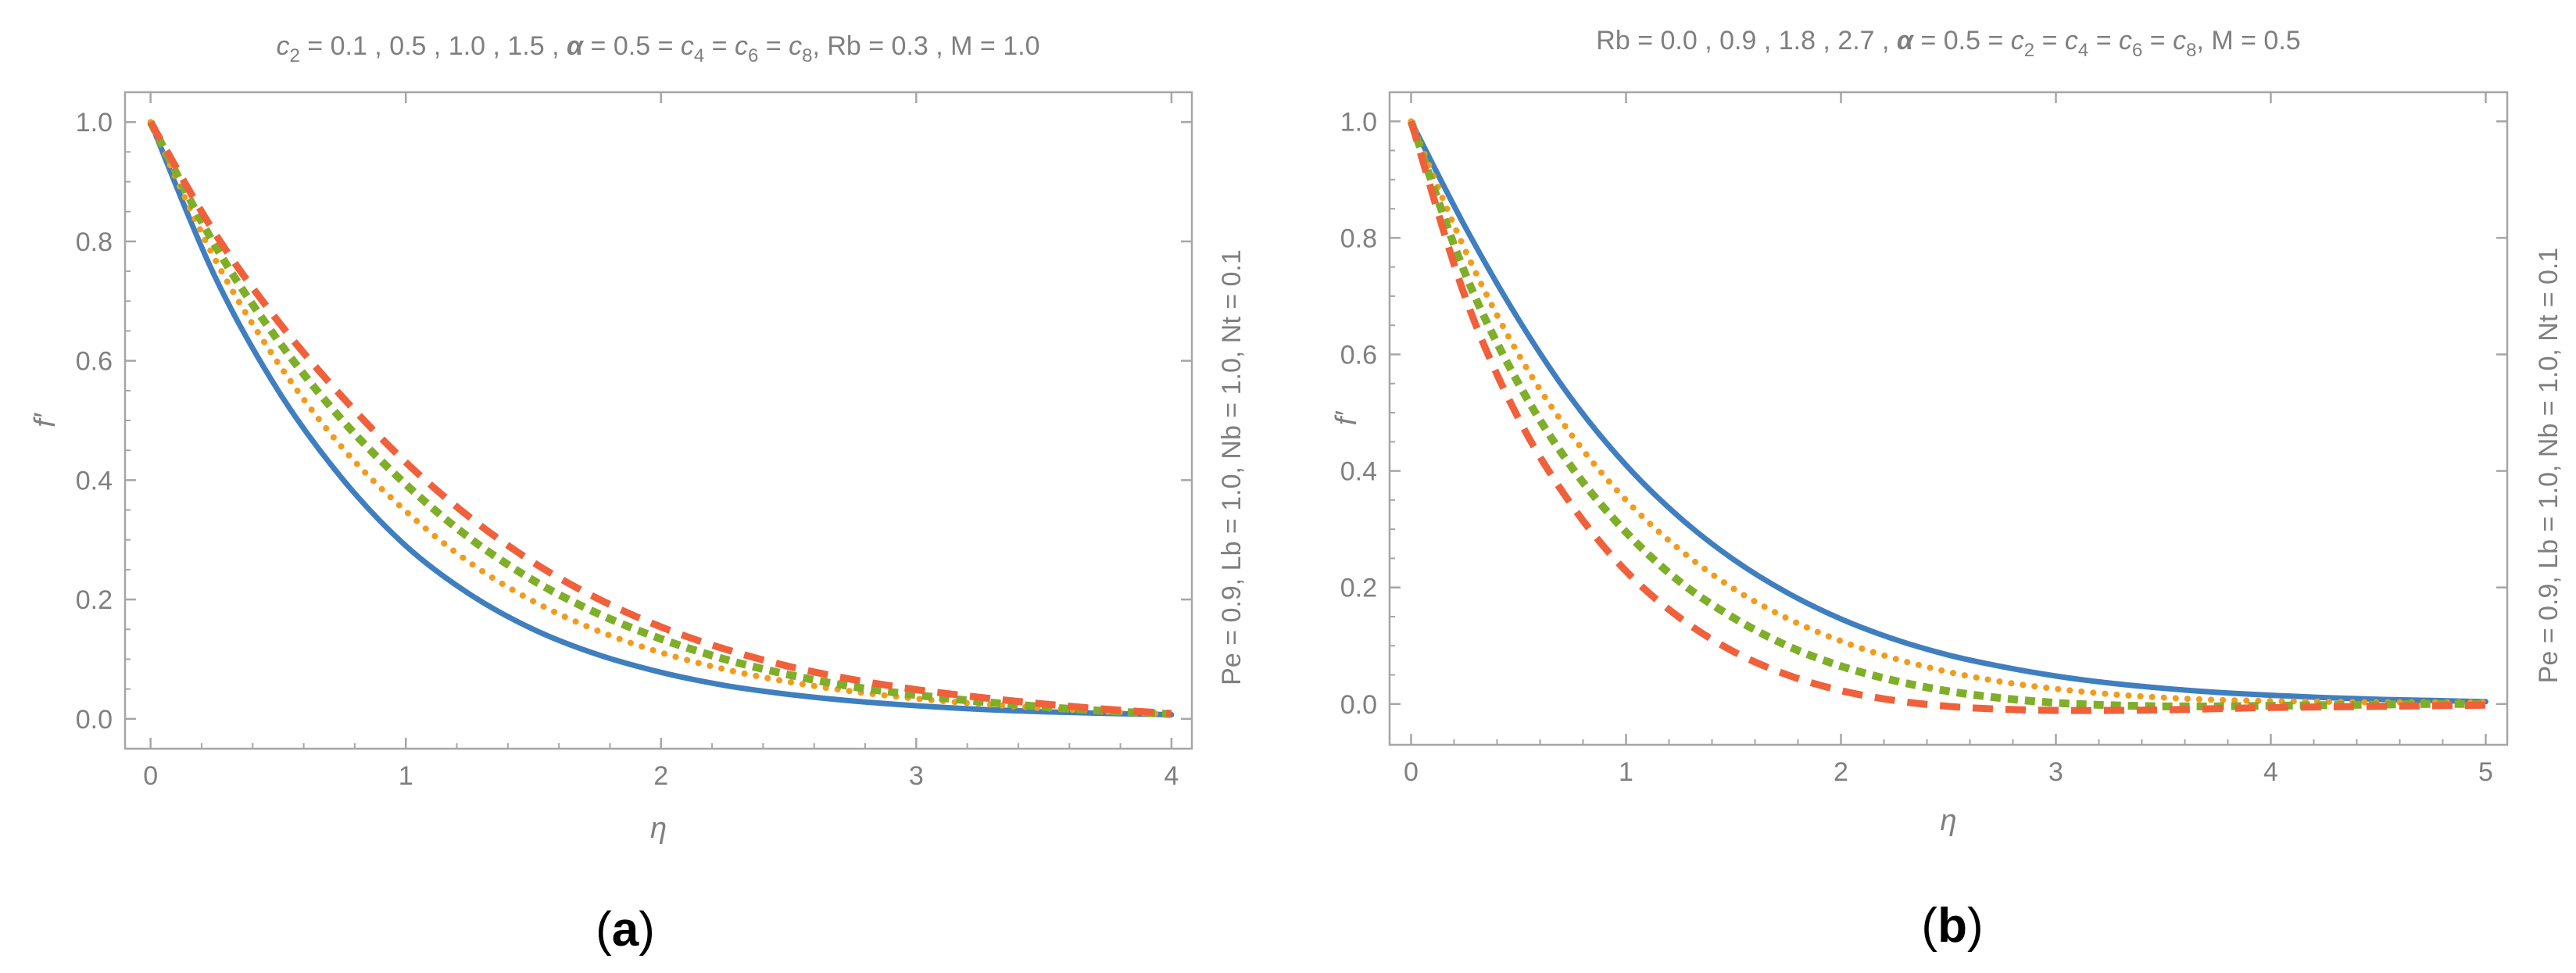 The image size is (2576, 973). I want to click on title-part: Rb = 0.0 , 0.9 , 1.8 , 2.7 ,, so click(1746, 40).